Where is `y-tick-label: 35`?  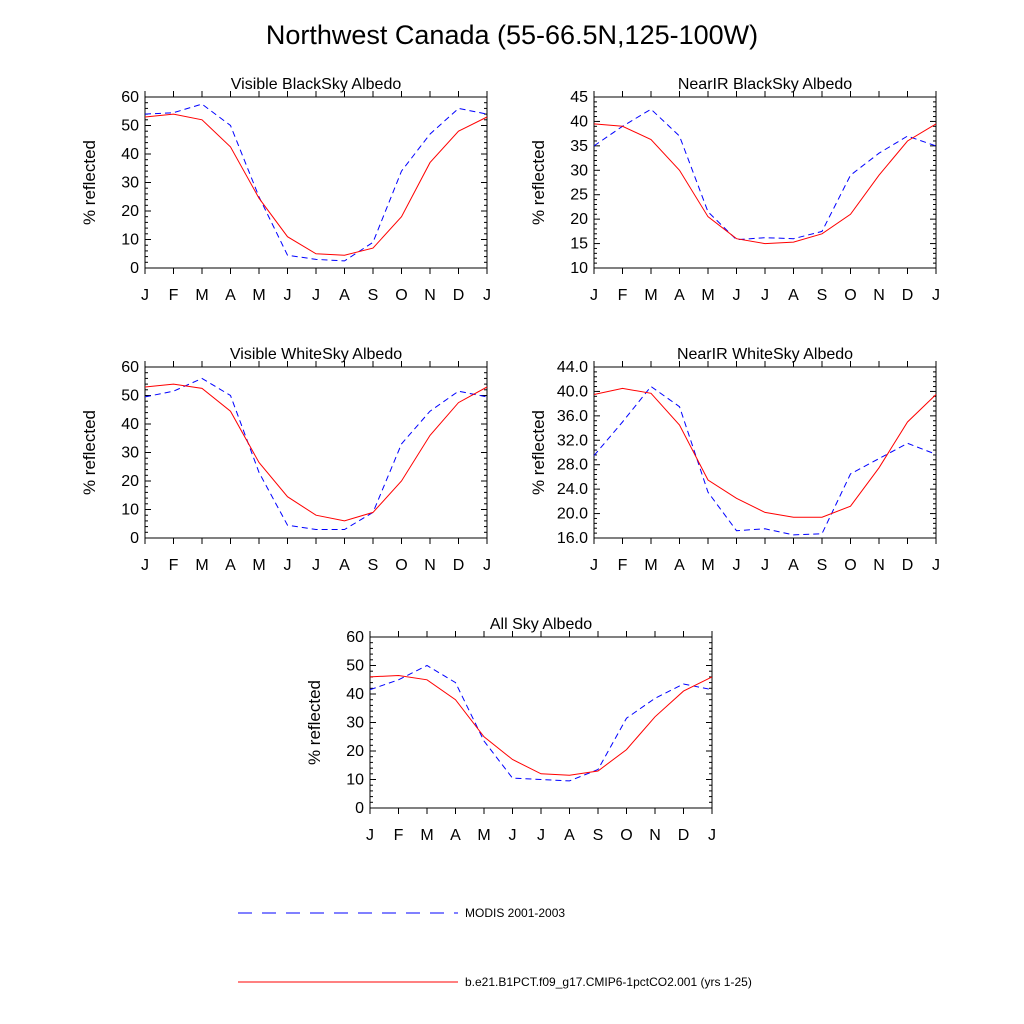
y-tick-label: 35 is located at coordinates (579, 146).